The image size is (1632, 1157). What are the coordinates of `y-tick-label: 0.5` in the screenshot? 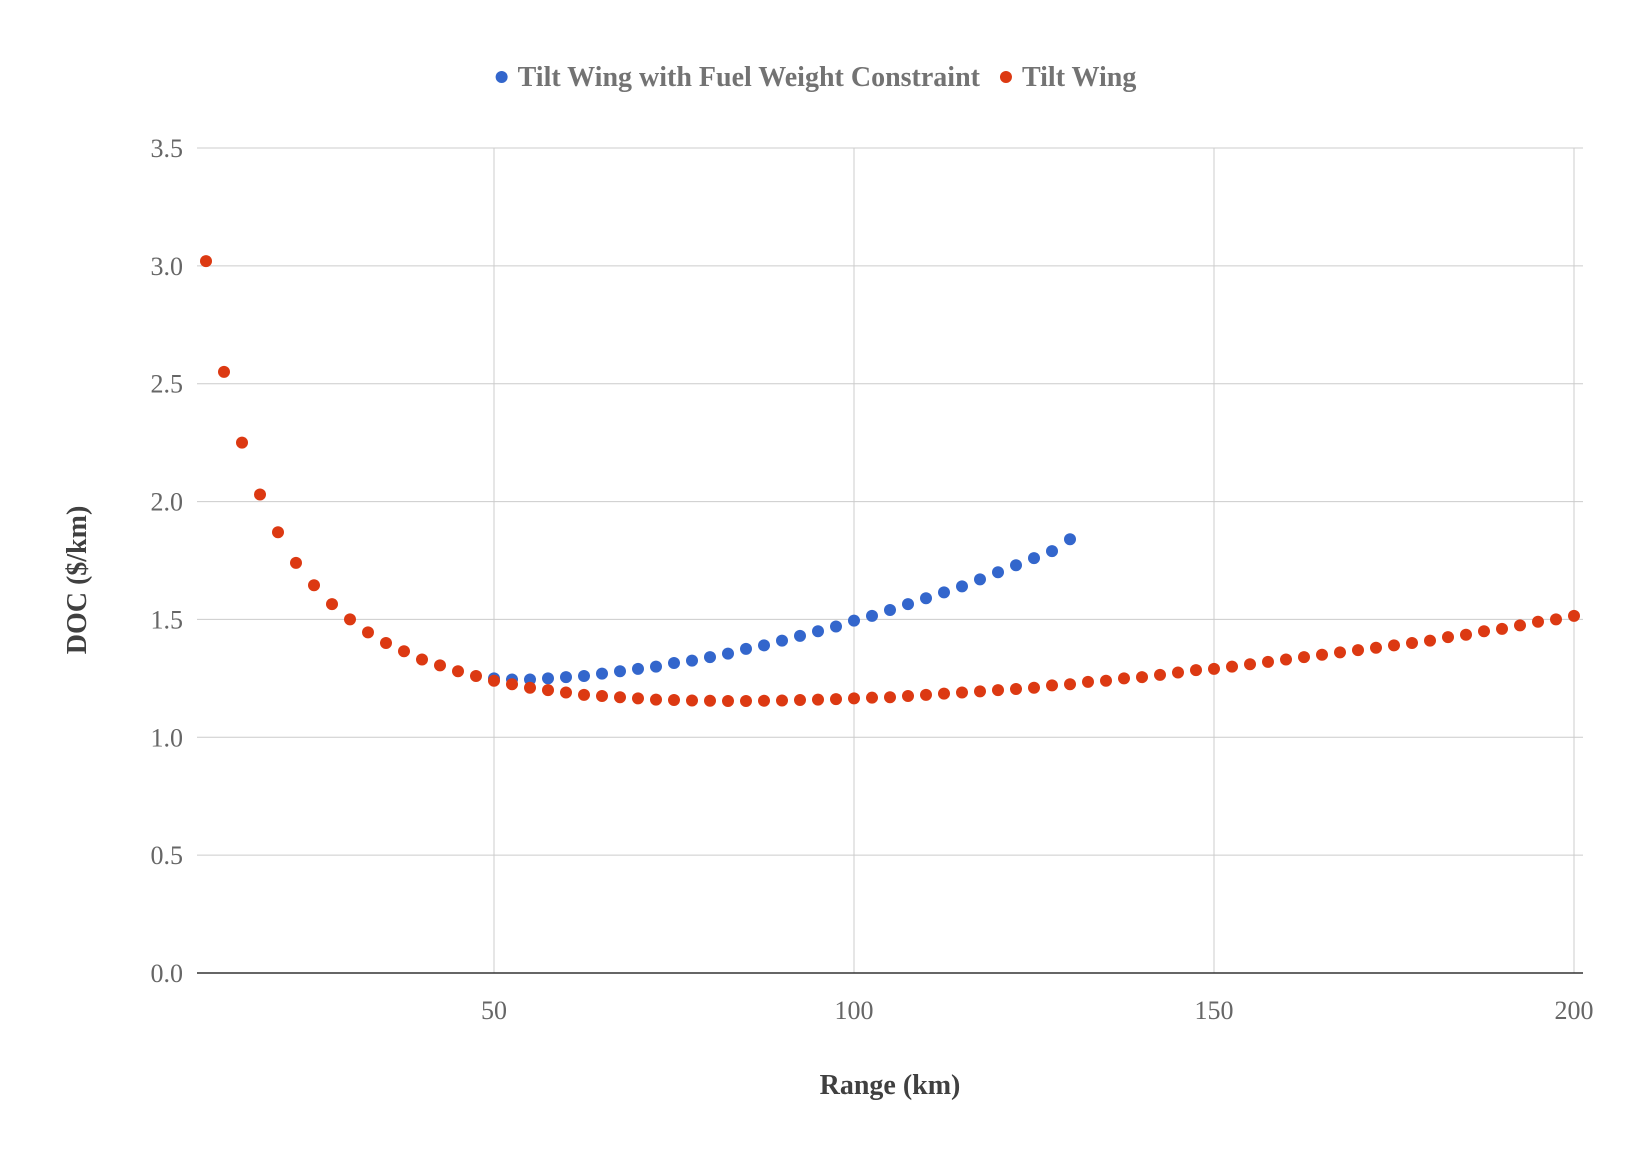 It's located at (167, 855).